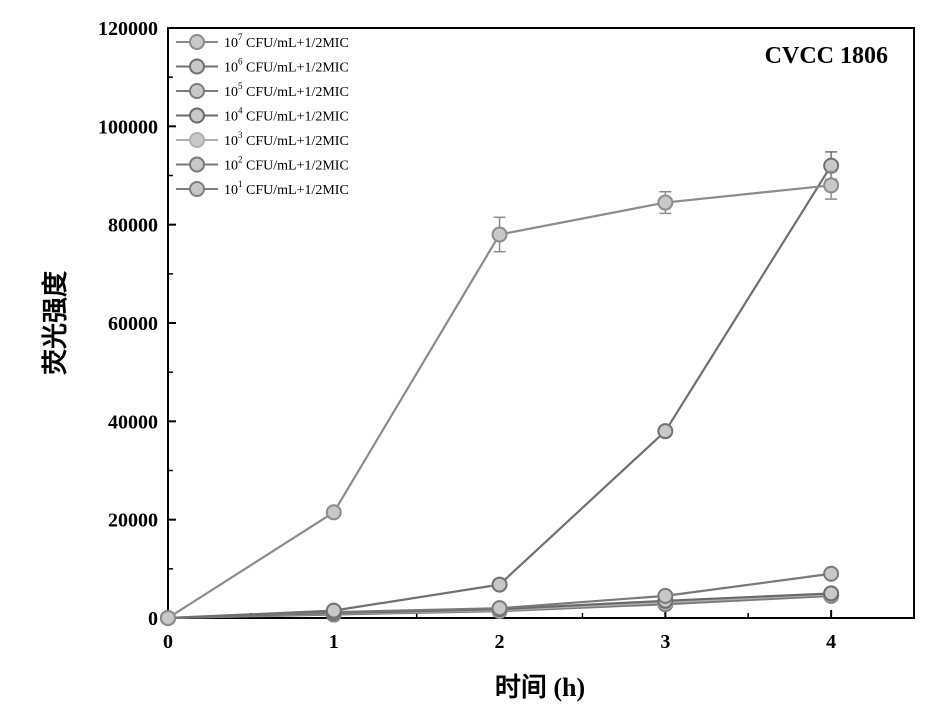  I want to click on legend-item: 105 CFU/mL+1/2MIC, so click(262, 90).